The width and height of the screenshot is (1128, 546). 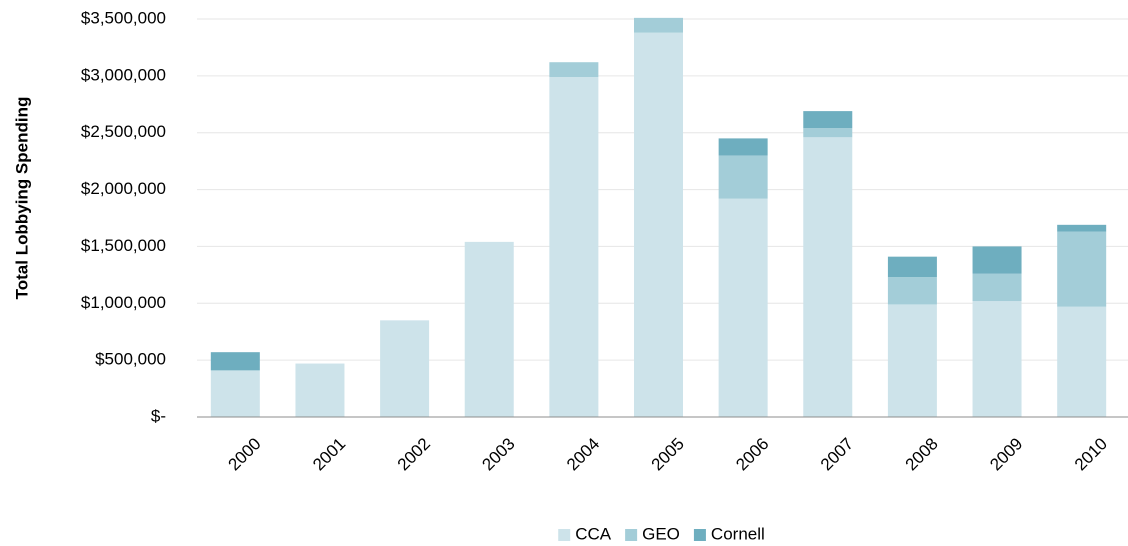 I want to click on x-tick-label: 2004, so click(x=583, y=454).